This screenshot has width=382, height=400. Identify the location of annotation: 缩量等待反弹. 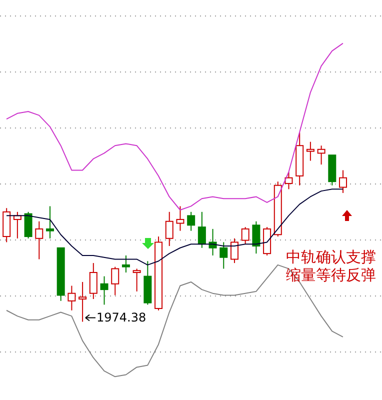
(331, 275).